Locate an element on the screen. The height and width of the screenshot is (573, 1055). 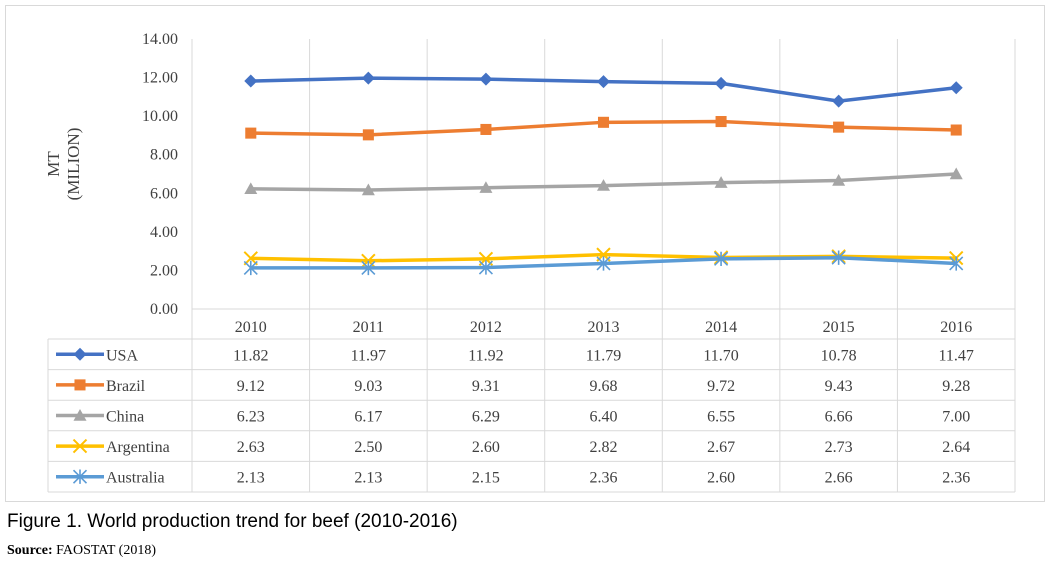
point-brazil-2011-shape is located at coordinates (368, 135).